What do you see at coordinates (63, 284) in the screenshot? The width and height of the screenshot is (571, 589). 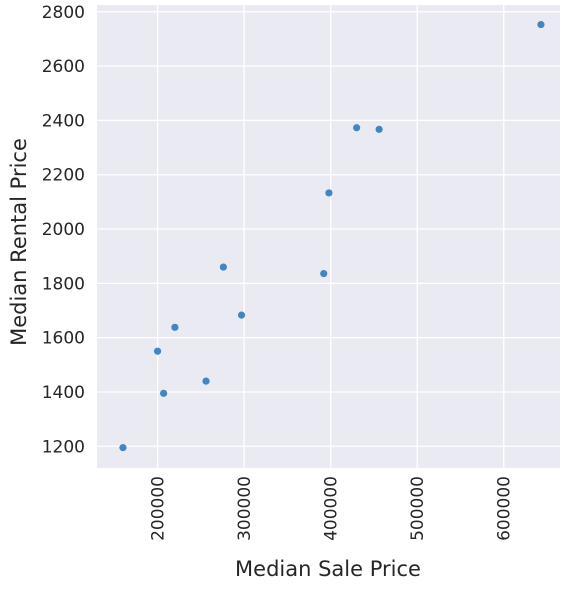 I see `y-tick-label: 1800` at bounding box center [63, 284].